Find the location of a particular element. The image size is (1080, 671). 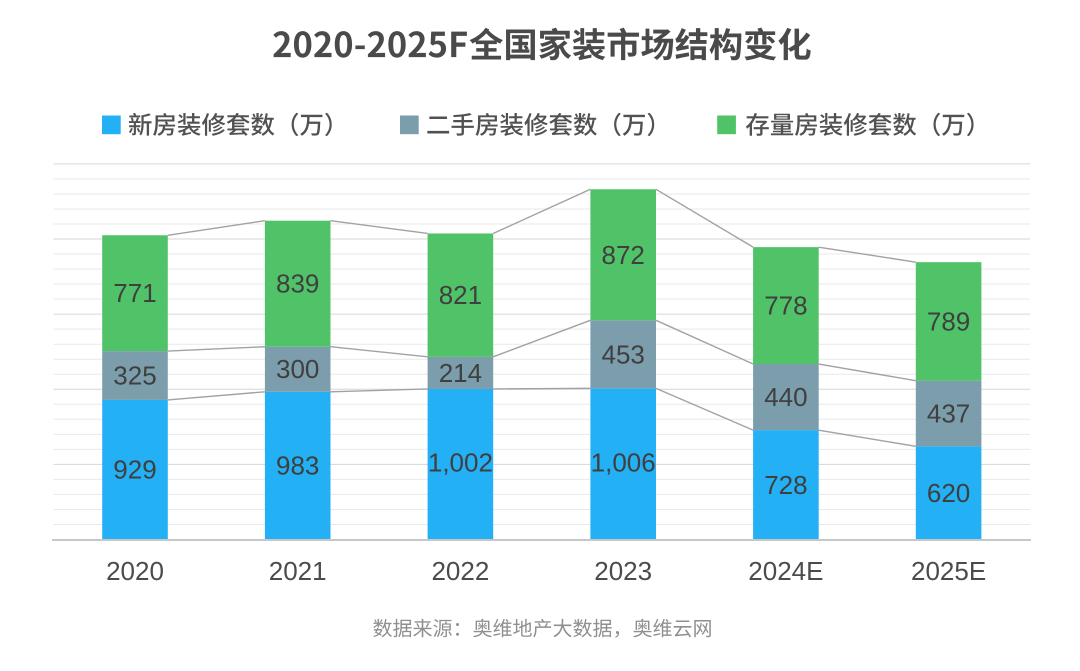

svg-text: 620 is located at coordinates (948, 493).